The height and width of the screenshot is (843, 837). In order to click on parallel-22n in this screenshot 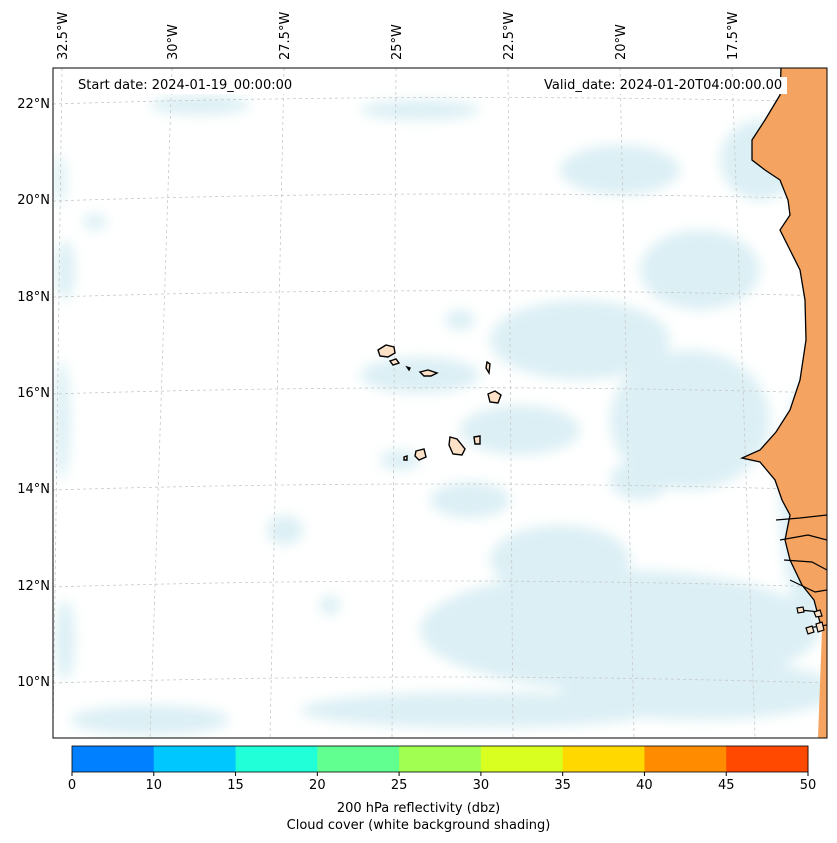, I will do `click(440, 101)`.